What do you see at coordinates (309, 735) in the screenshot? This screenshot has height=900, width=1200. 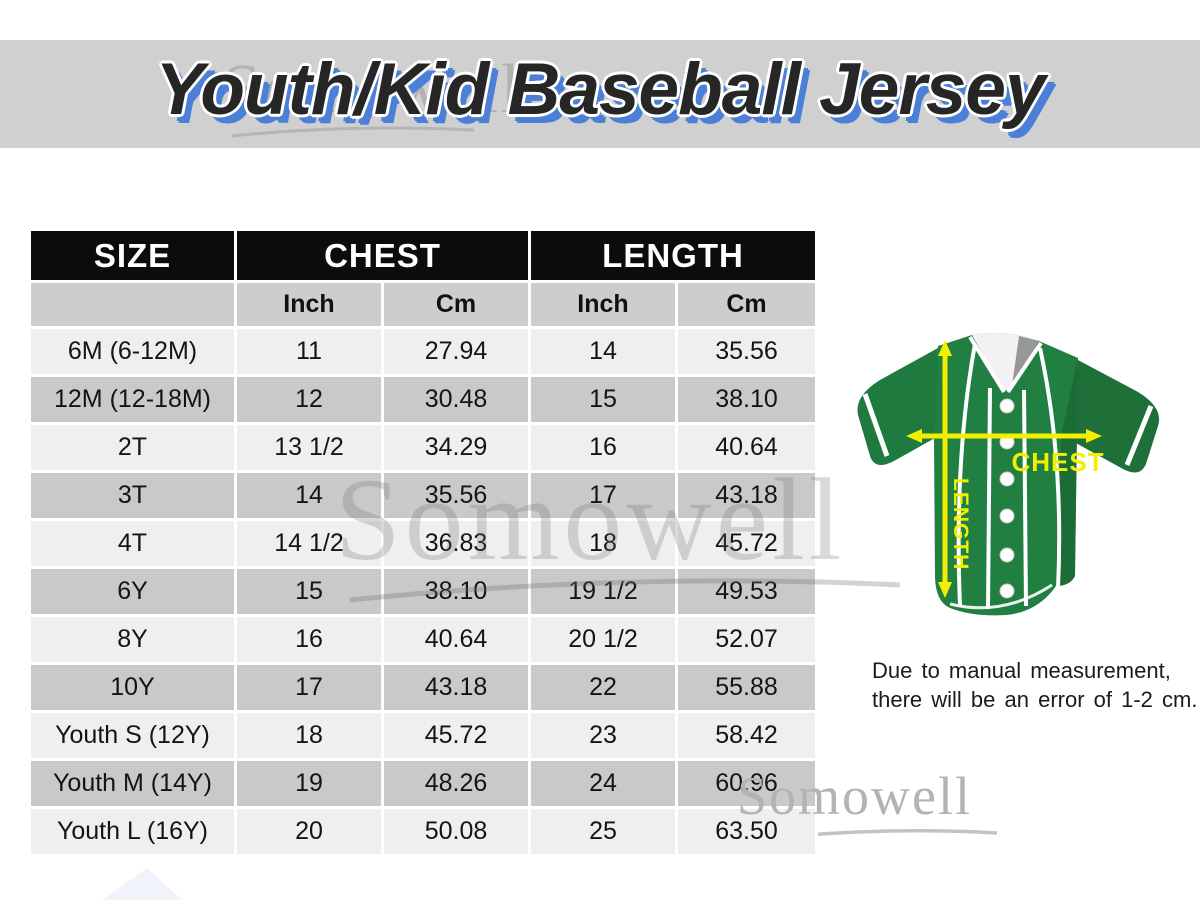 I see `table-cell-chest-inch: 18` at bounding box center [309, 735].